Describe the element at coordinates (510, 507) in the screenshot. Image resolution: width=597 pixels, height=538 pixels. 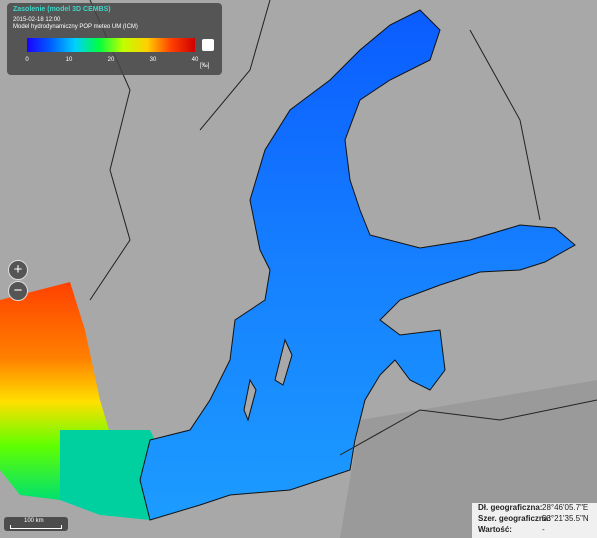
I see `info-key: Dł. geograficzna:` at that location.